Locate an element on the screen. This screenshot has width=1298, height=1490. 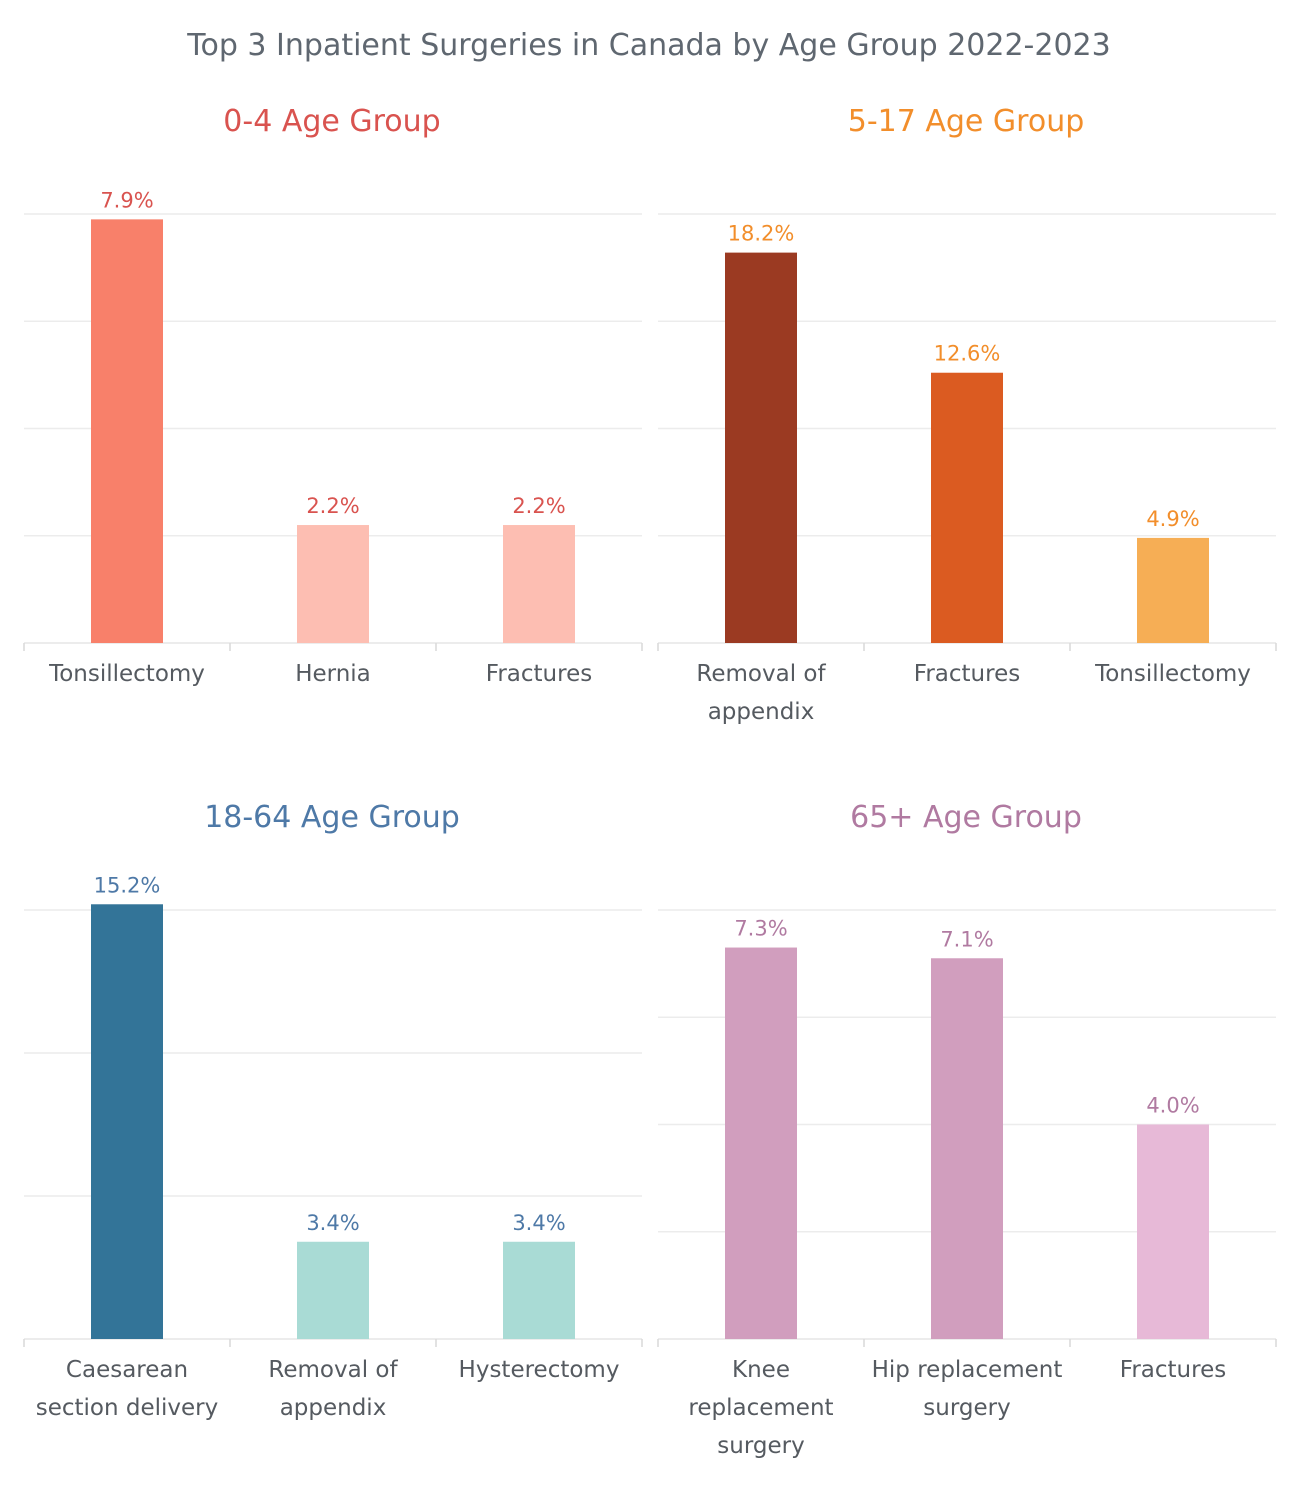
value-label: 18.2% is located at coordinates (761, 234).